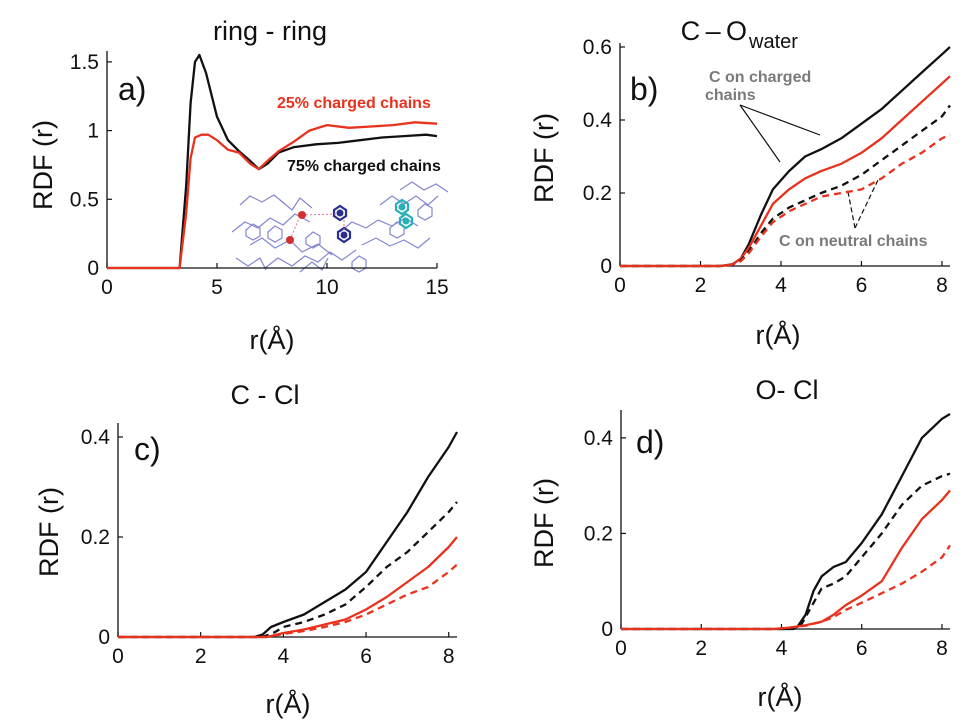  Describe the element at coordinates (607, 629) in the screenshot. I see `panel-d-y-tick-label: 0` at that location.